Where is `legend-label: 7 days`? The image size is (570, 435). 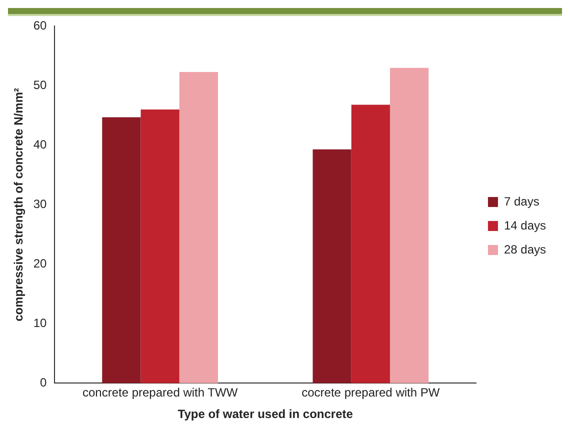 legend-label: 7 days is located at coordinates (522, 201).